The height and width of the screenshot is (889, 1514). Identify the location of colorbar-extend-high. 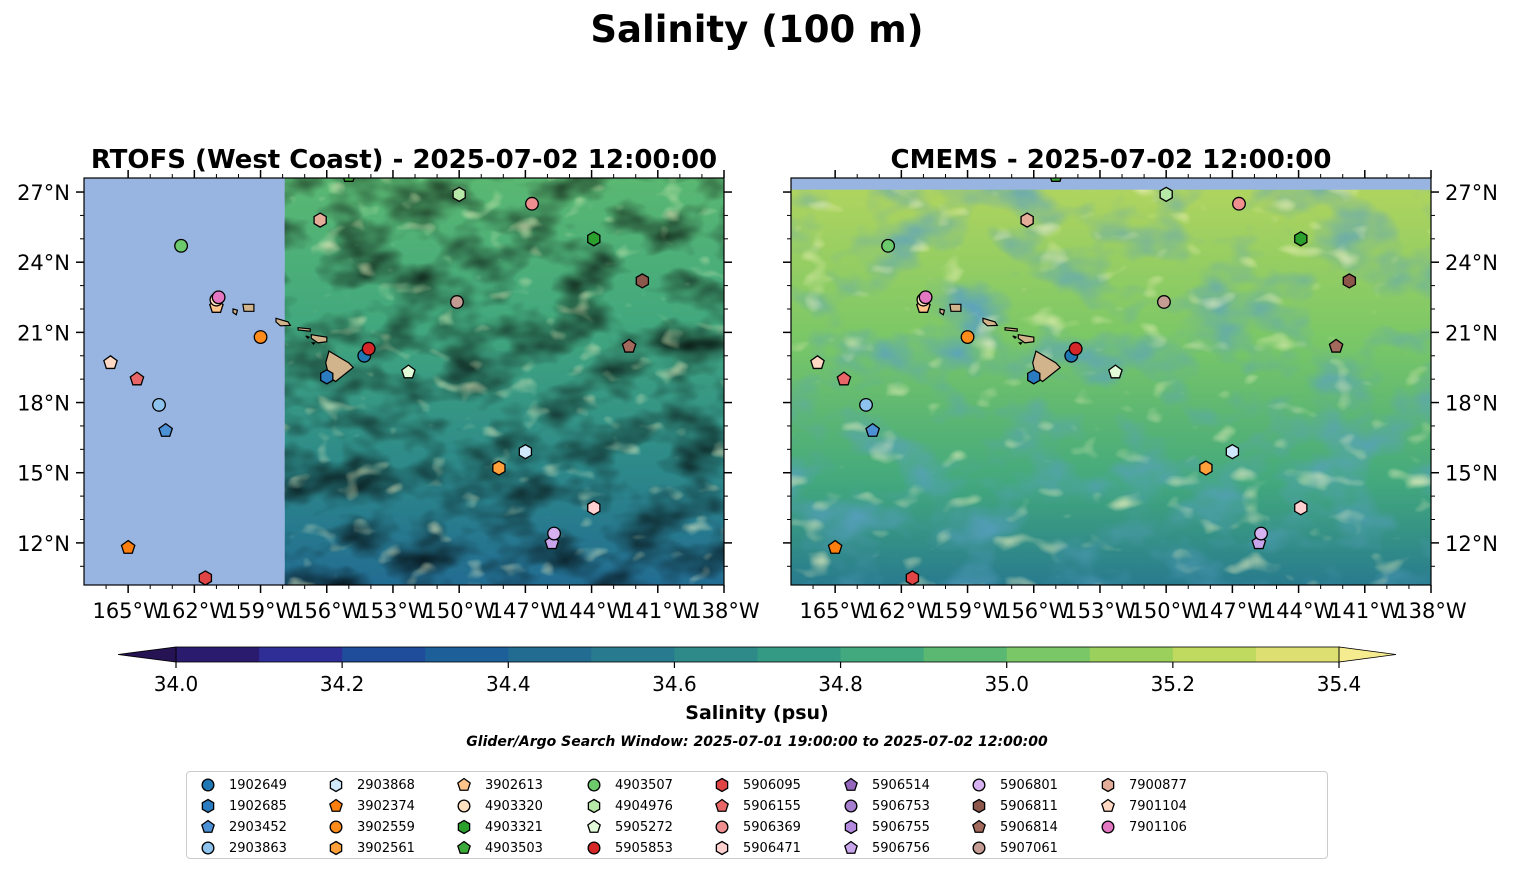
(1367, 654).